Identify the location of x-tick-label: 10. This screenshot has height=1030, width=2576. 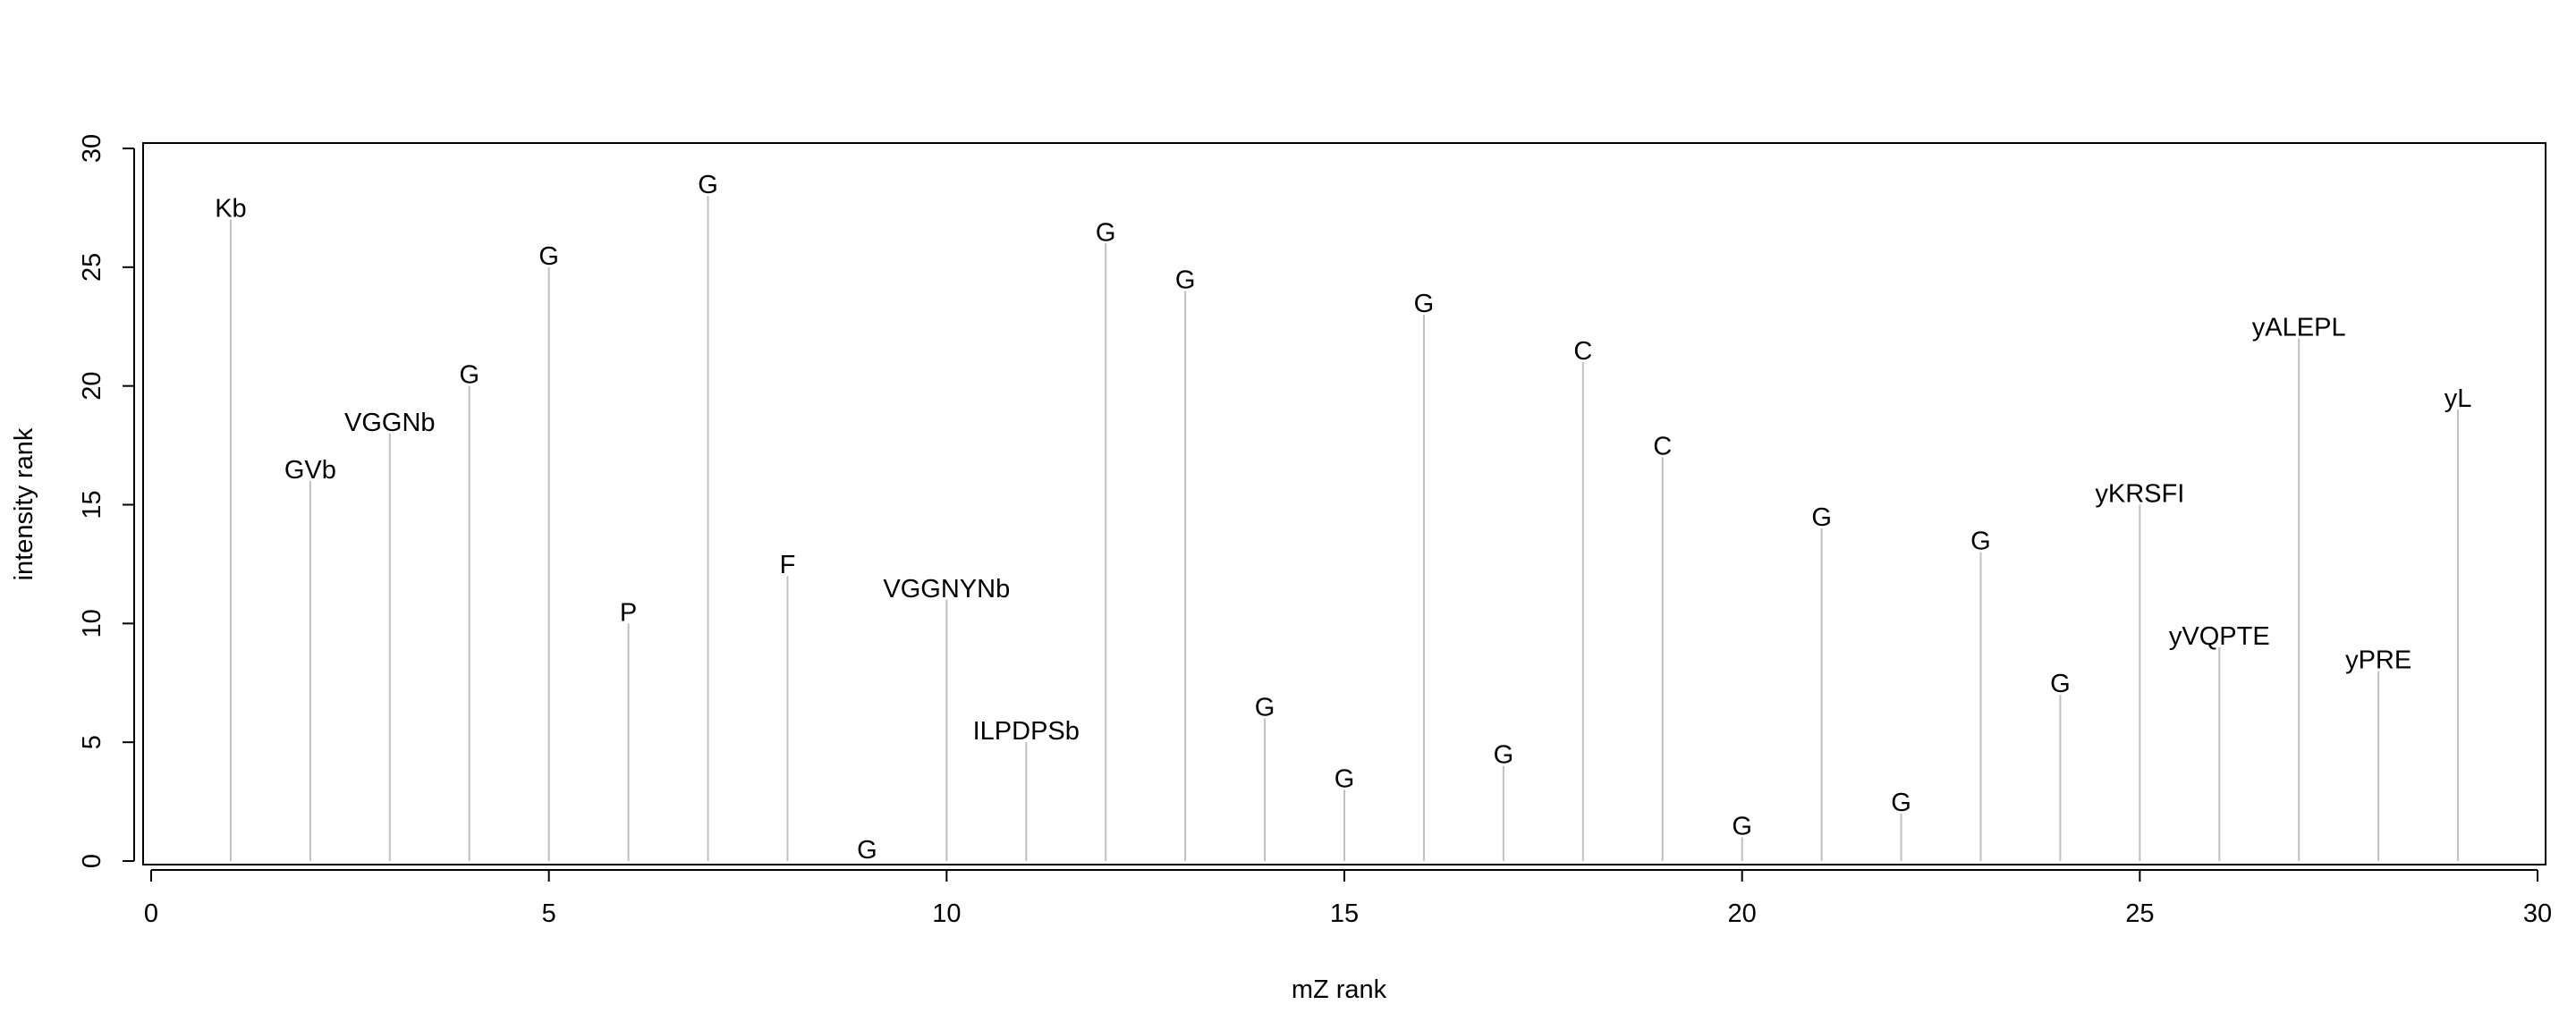
(946, 913).